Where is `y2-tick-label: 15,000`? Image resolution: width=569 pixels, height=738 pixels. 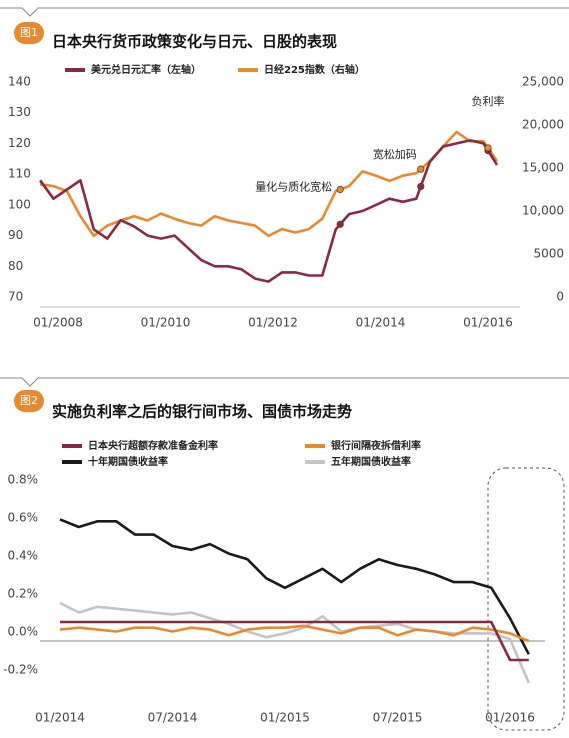 y2-tick-label: 15,000 is located at coordinates (543, 168).